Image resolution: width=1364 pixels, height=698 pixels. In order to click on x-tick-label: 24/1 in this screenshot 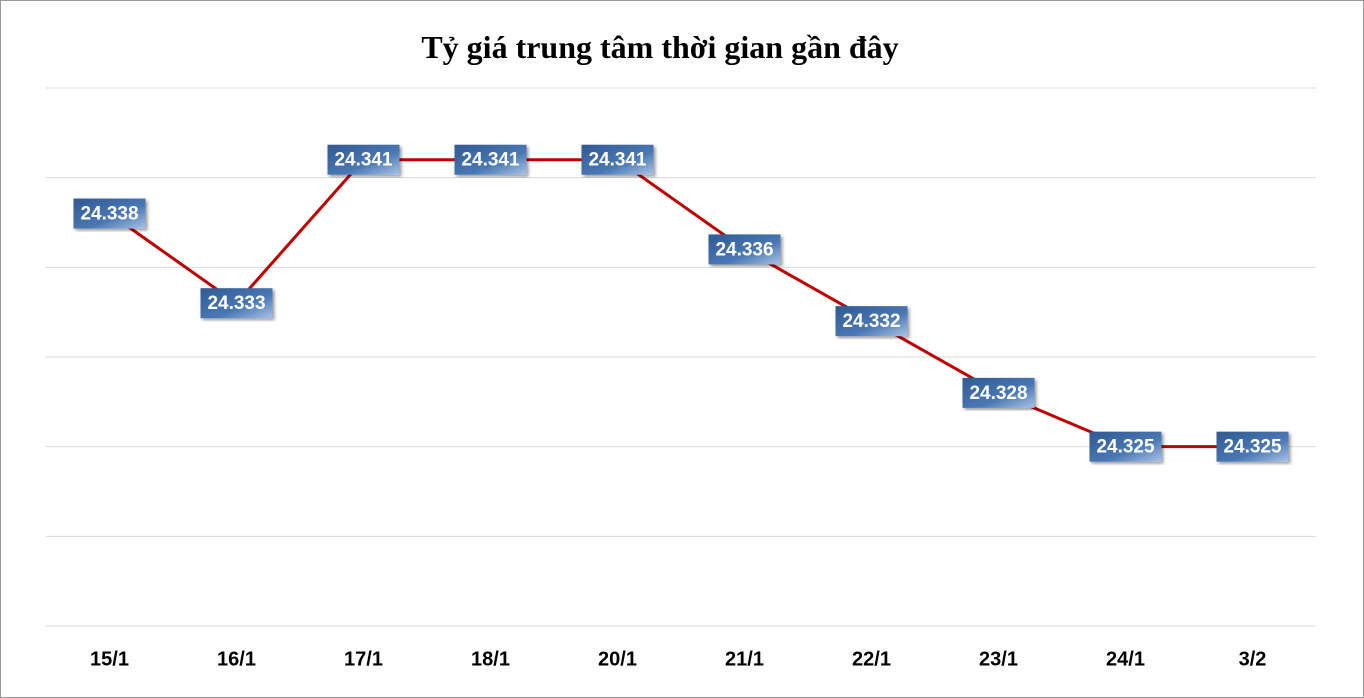, I will do `click(1125, 659)`.